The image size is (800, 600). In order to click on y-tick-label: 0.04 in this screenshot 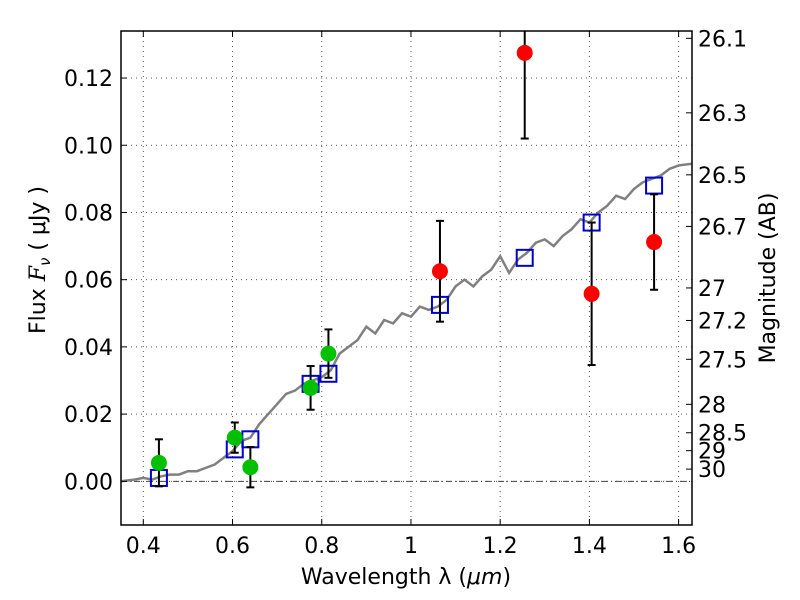, I will do `click(88, 348)`.